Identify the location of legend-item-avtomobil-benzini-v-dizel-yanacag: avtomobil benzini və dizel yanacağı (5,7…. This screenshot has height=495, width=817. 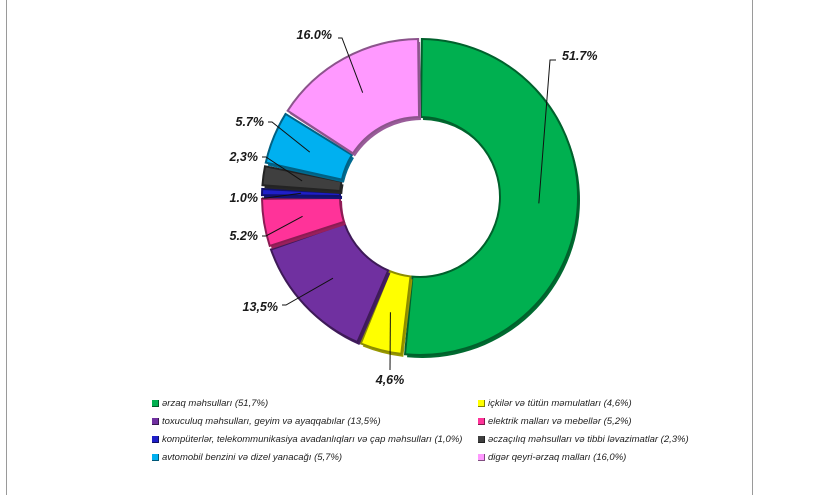
(315, 457).